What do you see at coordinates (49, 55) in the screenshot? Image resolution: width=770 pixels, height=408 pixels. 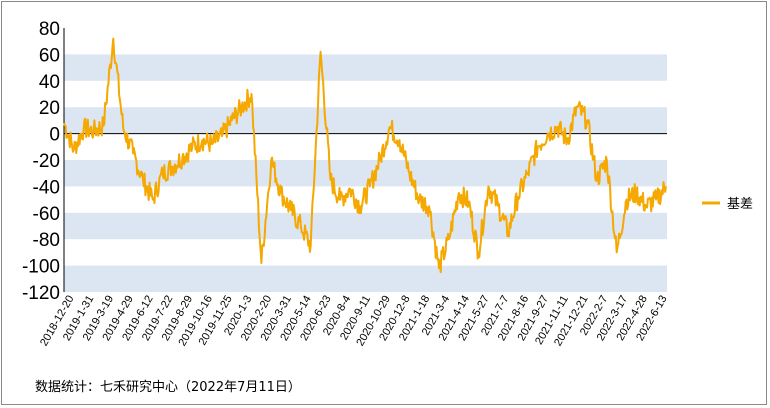 I see `y-tick-label: 60` at bounding box center [49, 55].